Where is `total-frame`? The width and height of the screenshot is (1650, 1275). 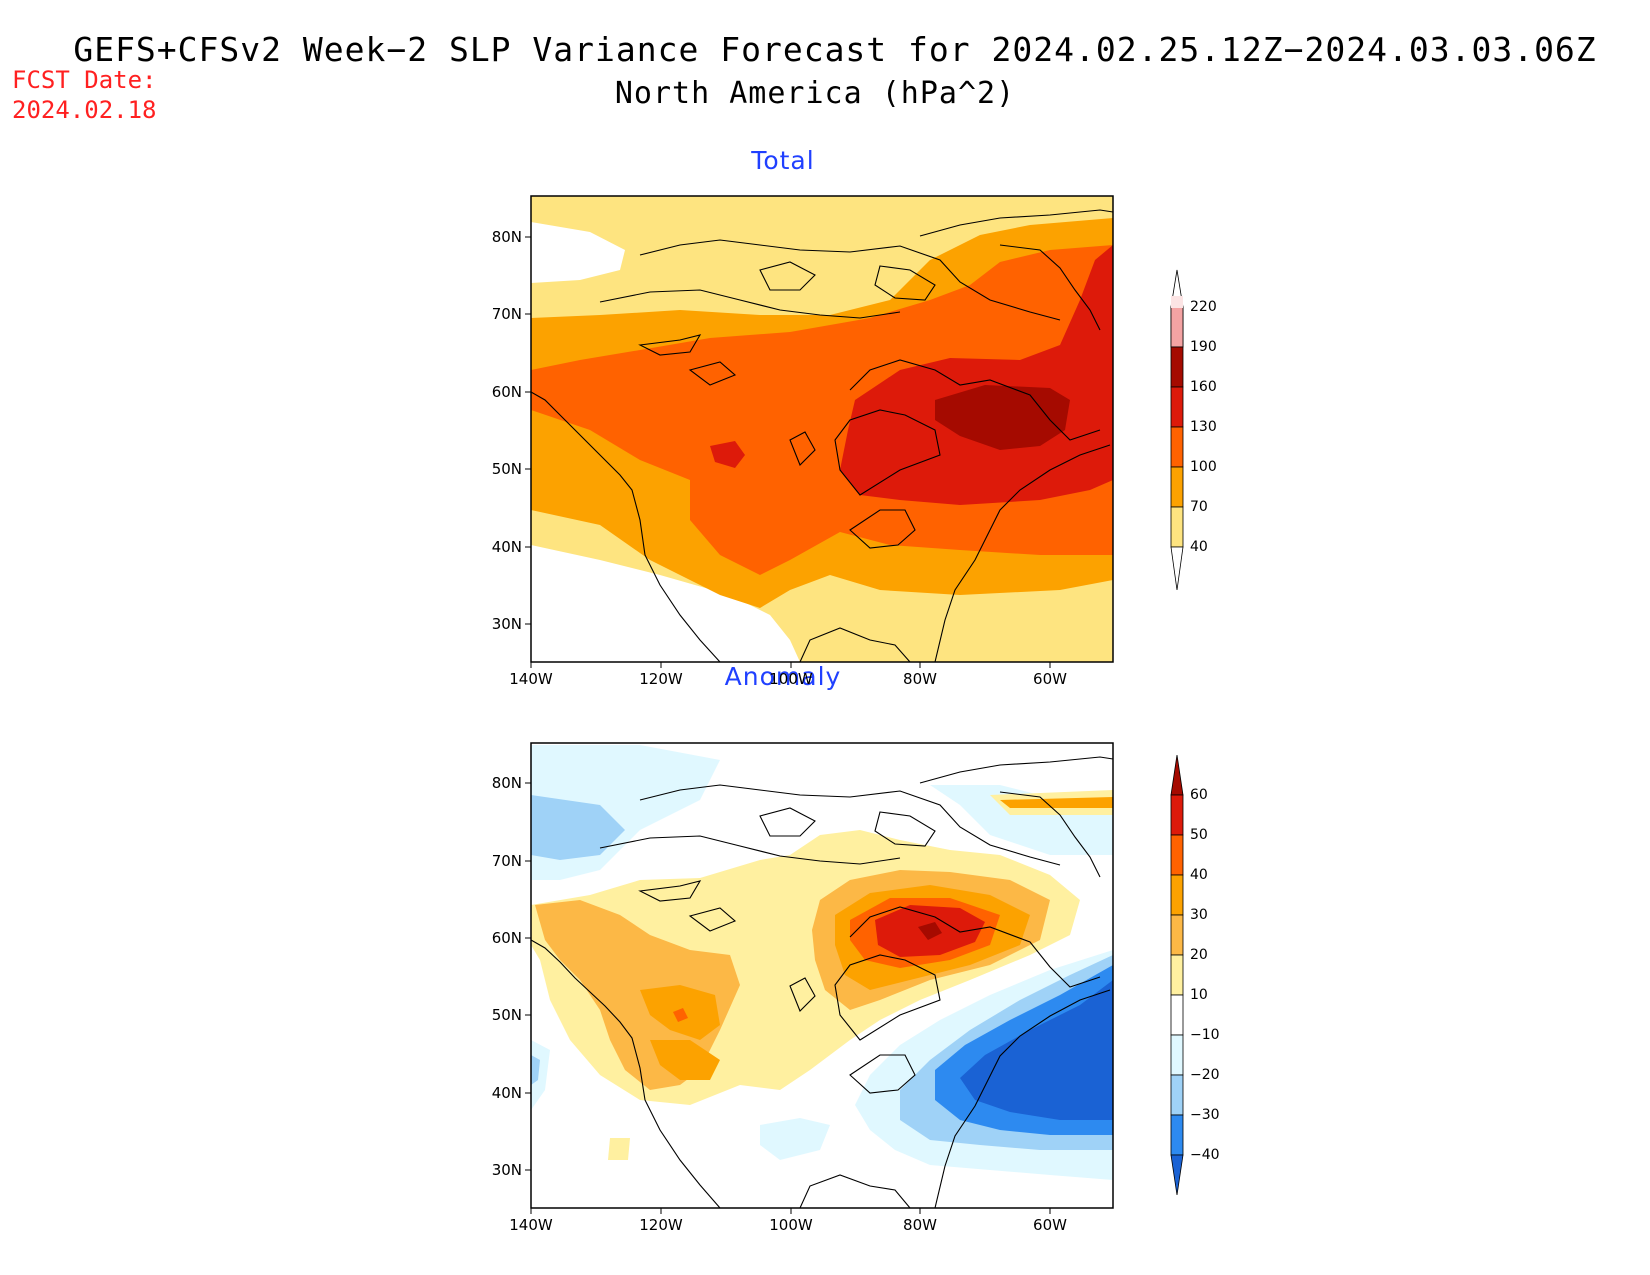 total-frame is located at coordinates (822, 429).